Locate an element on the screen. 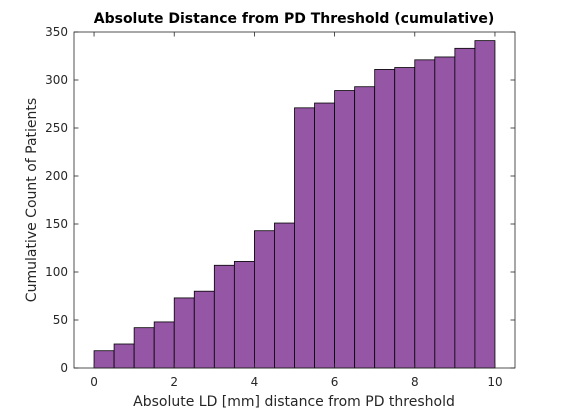 The image size is (570, 413). y-tick-label: 350 is located at coordinates (56, 32).